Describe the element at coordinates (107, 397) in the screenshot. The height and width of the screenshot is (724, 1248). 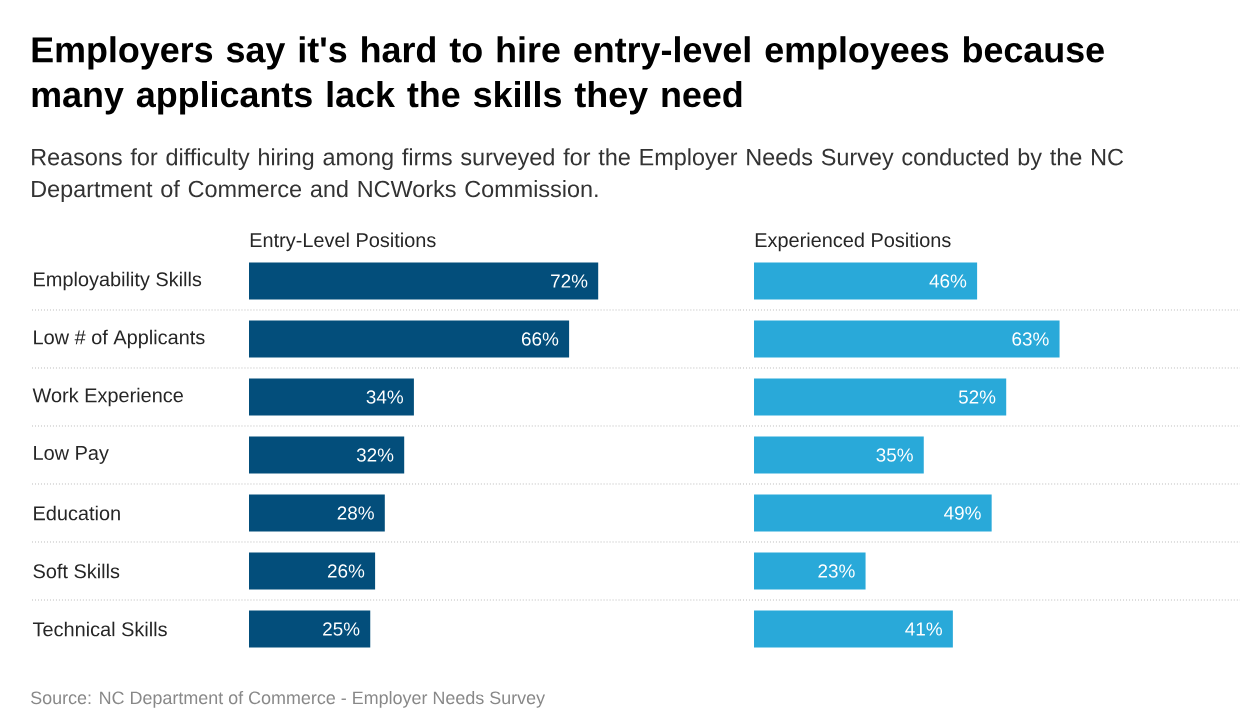
I see `y-tick-label: Work Experience` at that location.